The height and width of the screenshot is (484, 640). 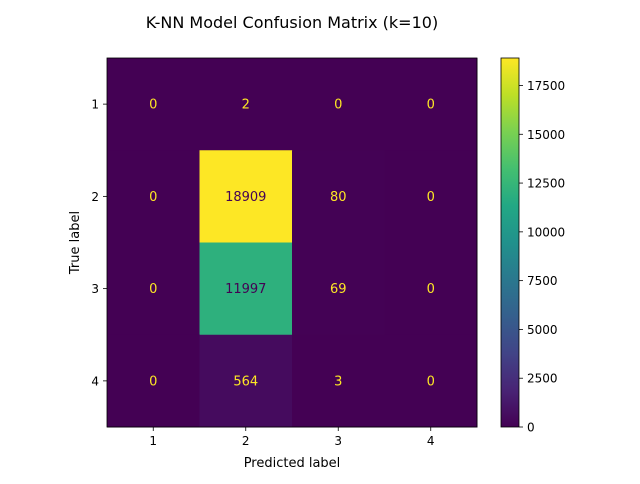 I want to click on x-tick-label: 2, so click(x=246, y=441).